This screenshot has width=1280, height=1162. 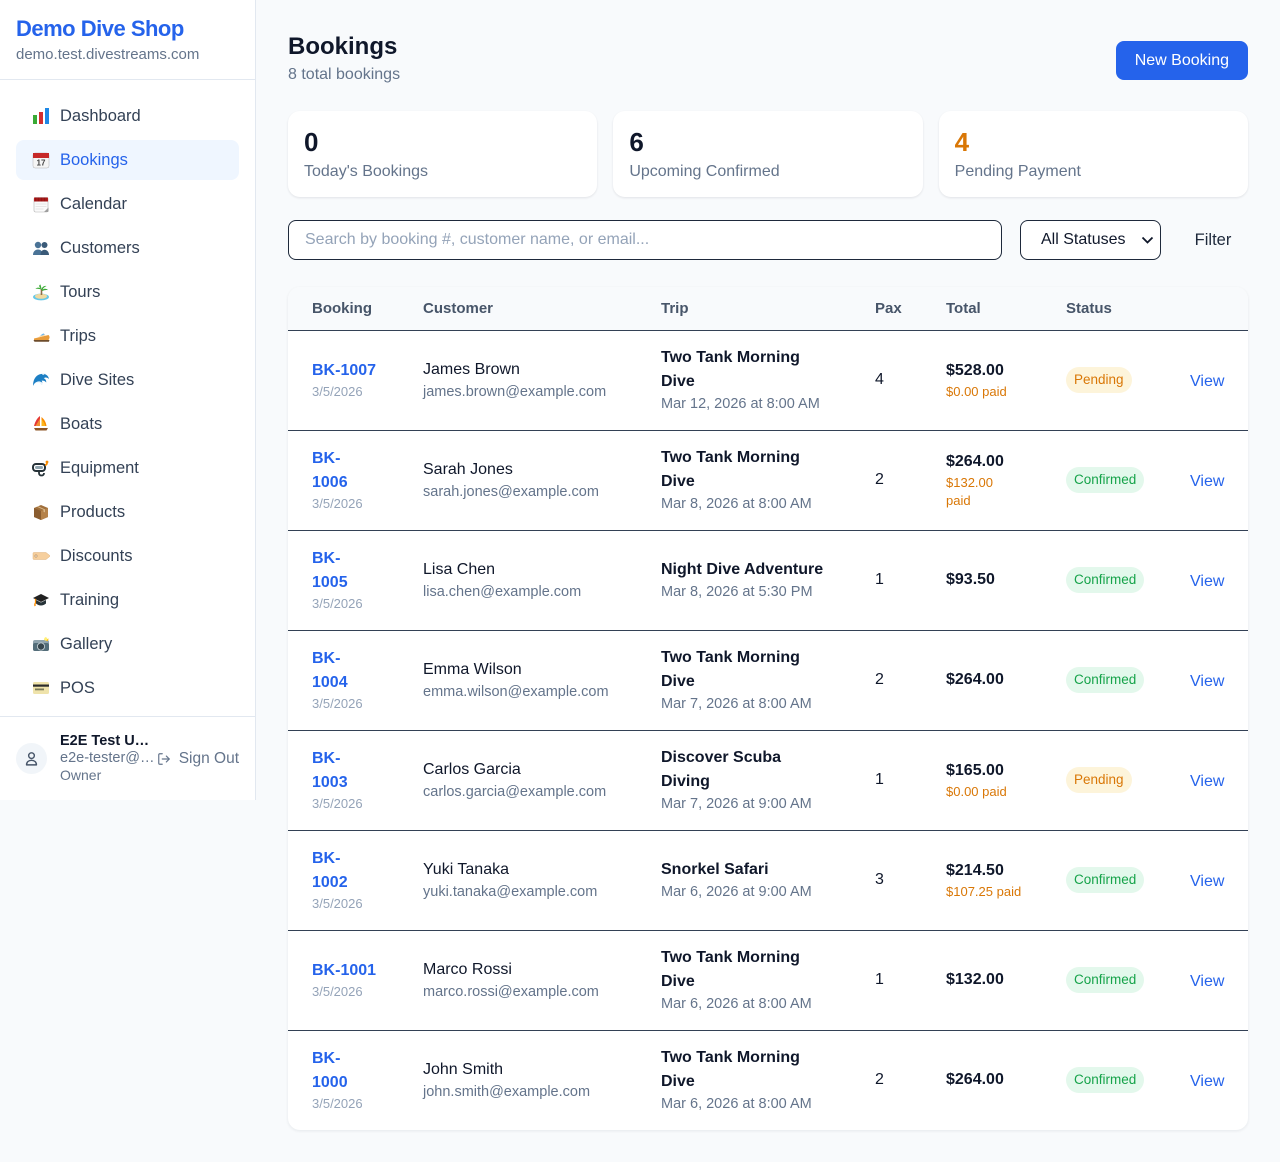 What do you see at coordinates (41, 163) in the screenshot?
I see `svg-text: 17` at bounding box center [41, 163].